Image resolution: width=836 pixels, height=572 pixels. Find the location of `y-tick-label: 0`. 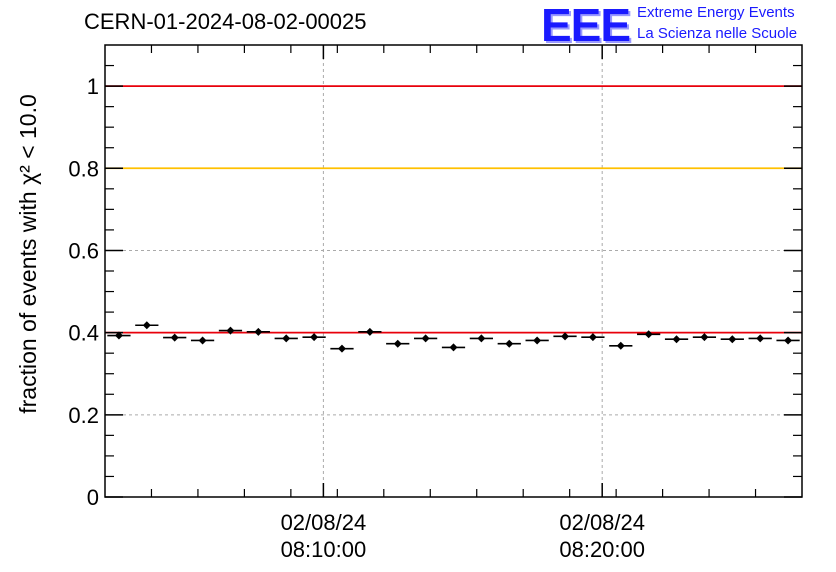

y-tick-label: 0 is located at coordinates (93, 497).